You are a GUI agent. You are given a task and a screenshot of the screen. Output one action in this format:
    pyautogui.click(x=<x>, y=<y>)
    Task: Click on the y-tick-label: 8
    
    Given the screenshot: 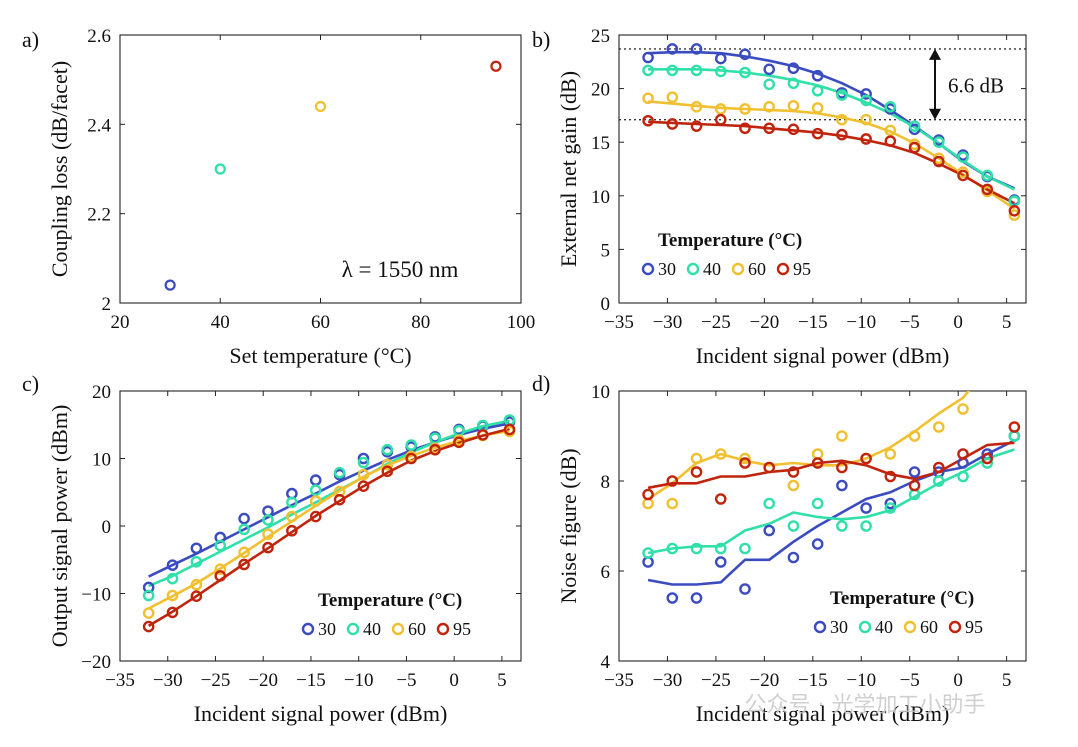 What is the action you would take?
    pyautogui.click(x=606, y=482)
    